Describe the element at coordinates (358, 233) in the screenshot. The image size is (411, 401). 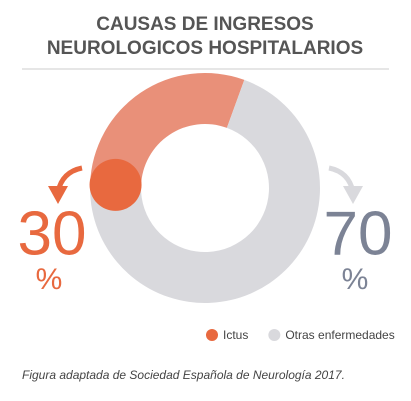
I see `value-label: 70` at that location.